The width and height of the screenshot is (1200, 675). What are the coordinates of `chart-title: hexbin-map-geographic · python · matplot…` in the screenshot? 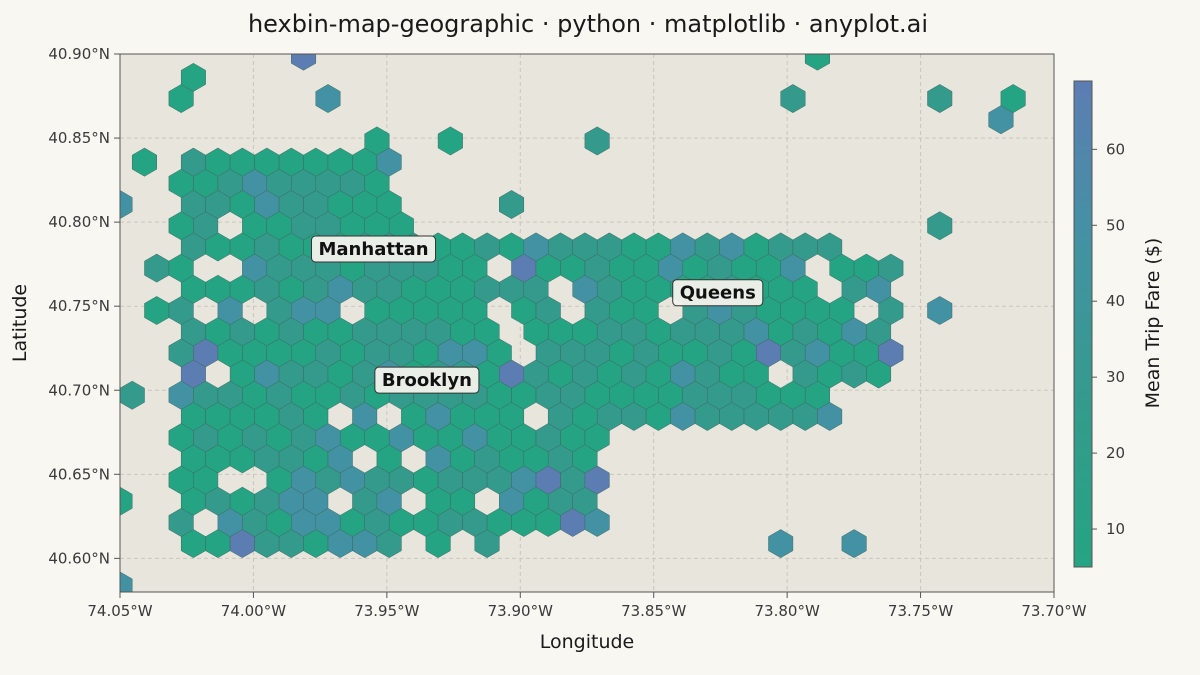 It's located at (588, 24).